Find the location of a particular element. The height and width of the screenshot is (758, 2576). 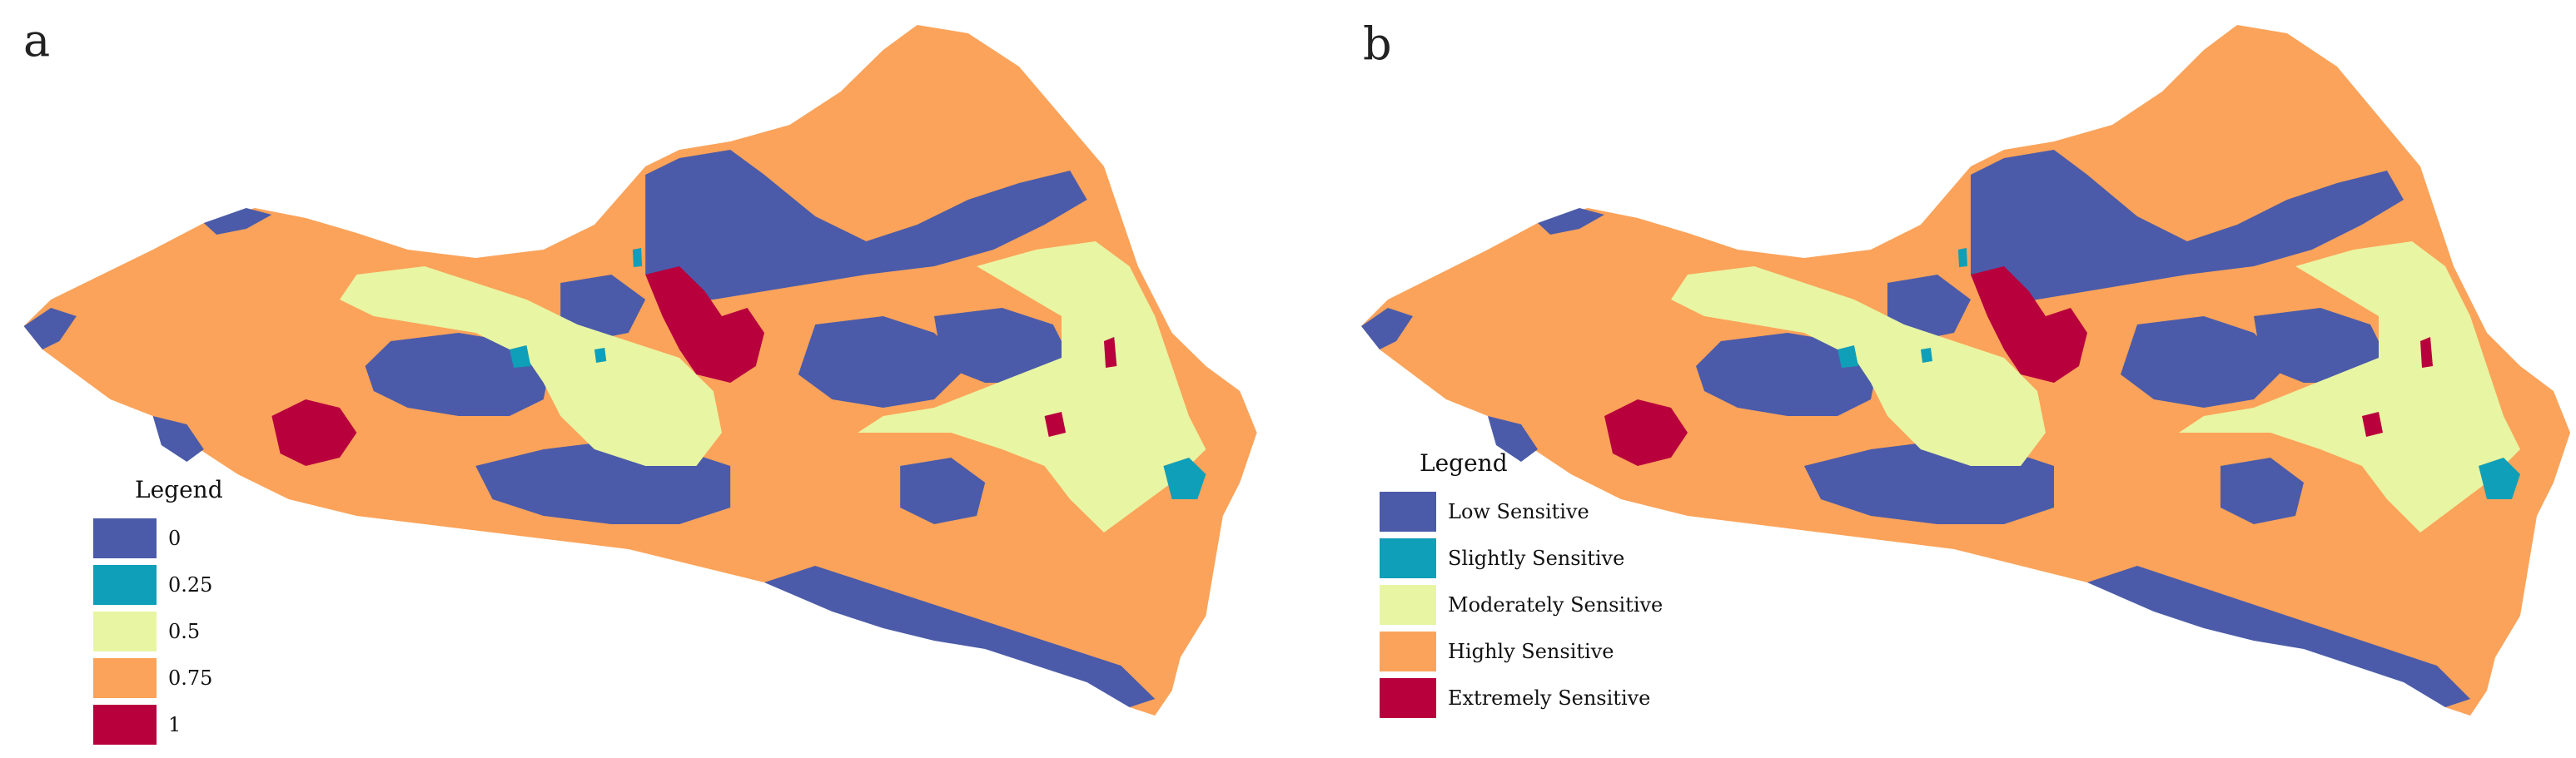

legend-item: Slightly Sensitive is located at coordinates (1521, 558).